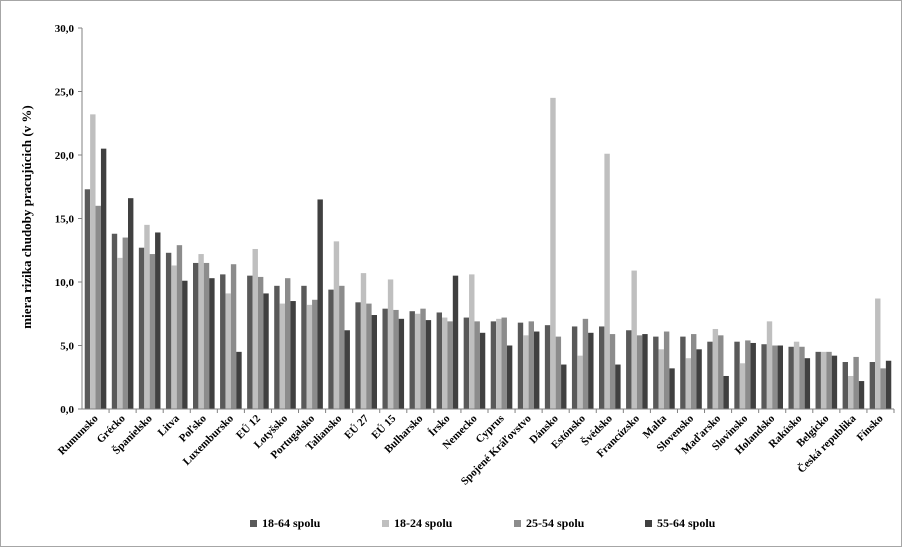 Image resolution: width=902 pixels, height=547 pixels. I want to click on y-tick-label: 15,0, so click(65, 220).